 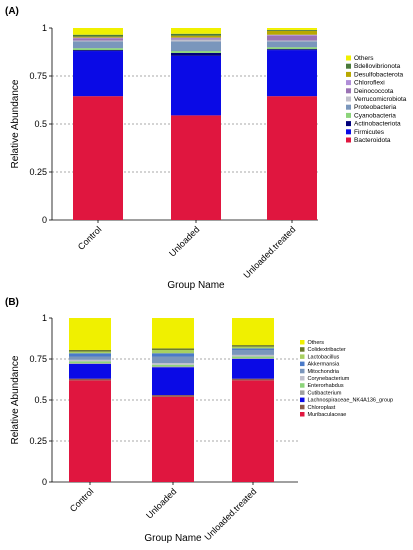 What do you see at coordinates (12, 302) in the screenshot?
I see `panel-label: (B)` at bounding box center [12, 302].